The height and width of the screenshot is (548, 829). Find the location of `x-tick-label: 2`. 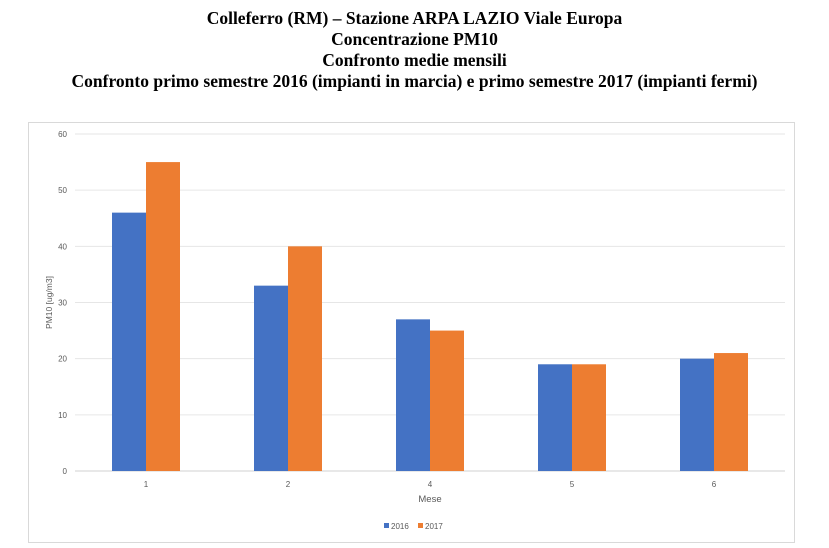

x-tick-label: 2 is located at coordinates (288, 484).